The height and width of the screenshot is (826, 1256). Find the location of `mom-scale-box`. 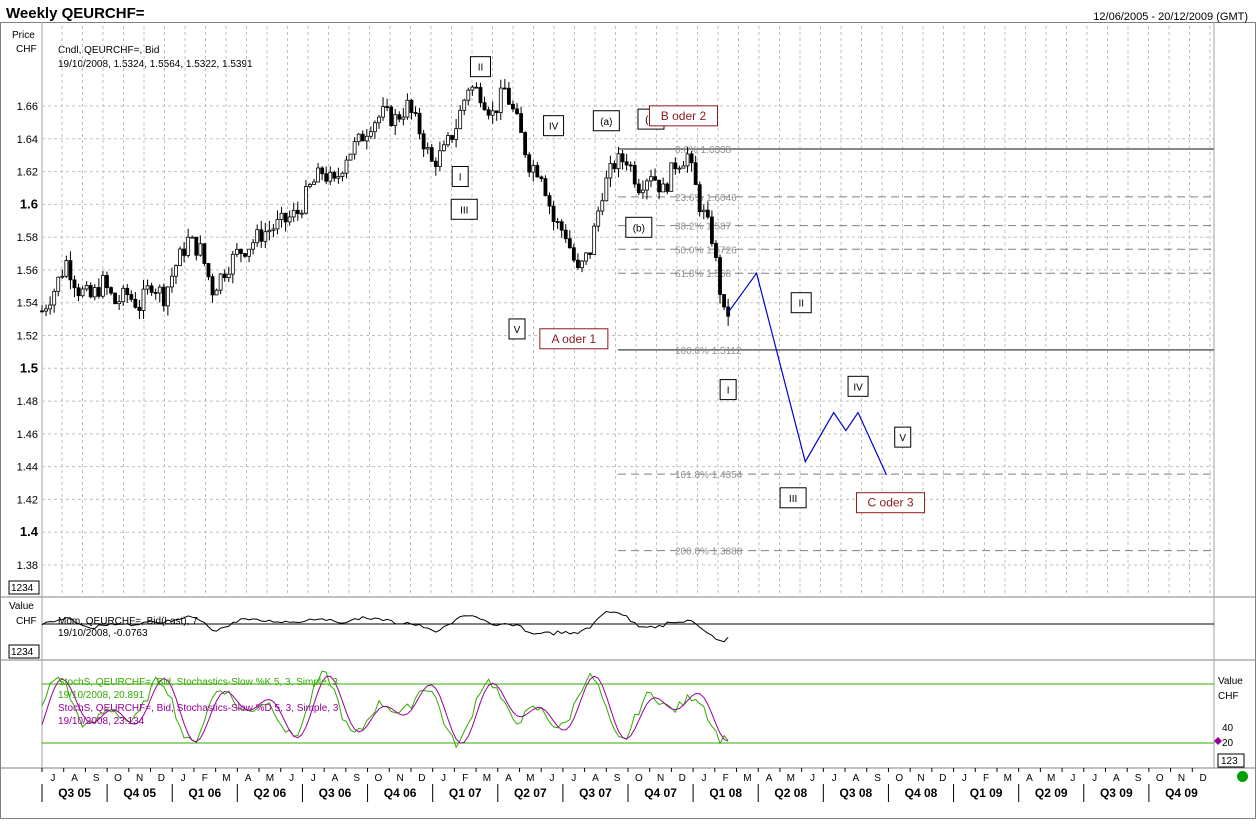

mom-scale-box is located at coordinates (24, 651).